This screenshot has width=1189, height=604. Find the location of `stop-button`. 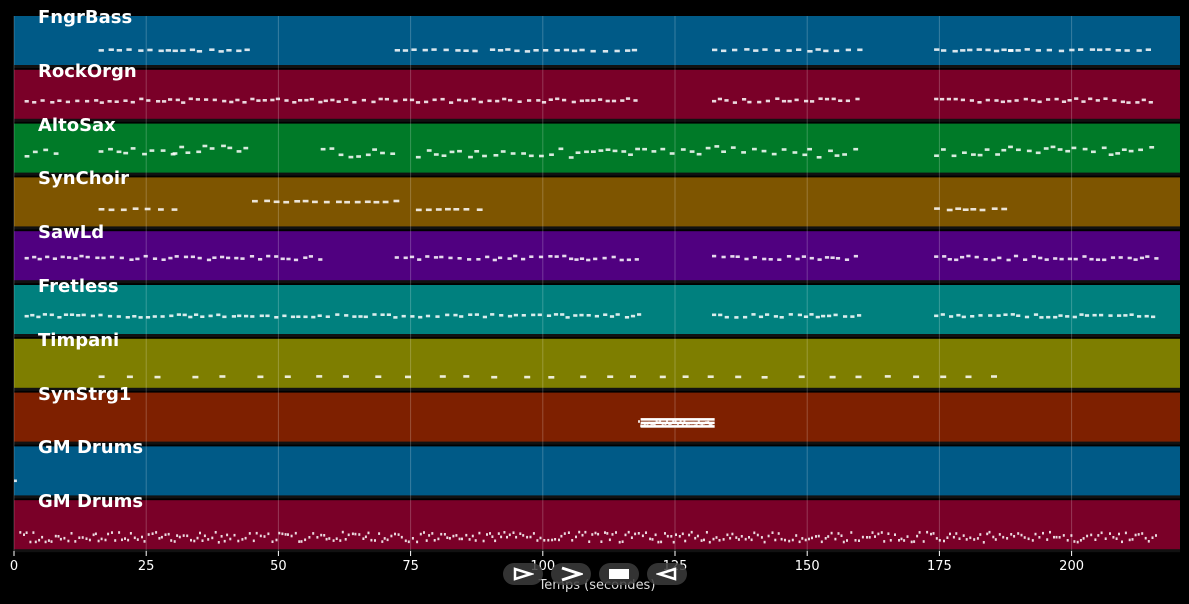

stop-button is located at coordinates (619, 574).